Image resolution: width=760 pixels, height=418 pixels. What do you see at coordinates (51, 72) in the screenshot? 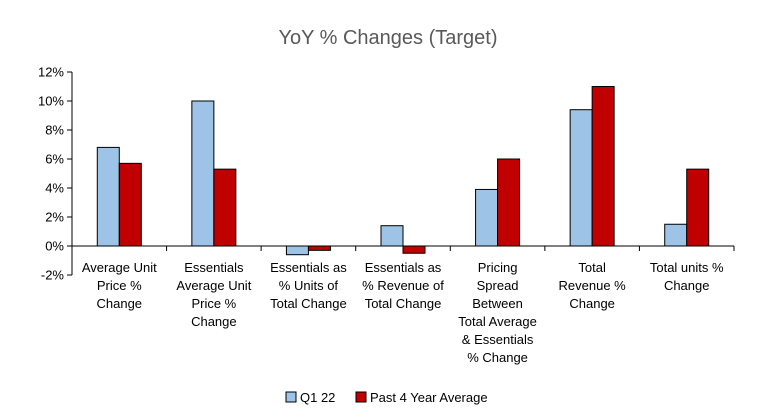
I see `y-tick-label: 12%` at bounding box center [51, 72].